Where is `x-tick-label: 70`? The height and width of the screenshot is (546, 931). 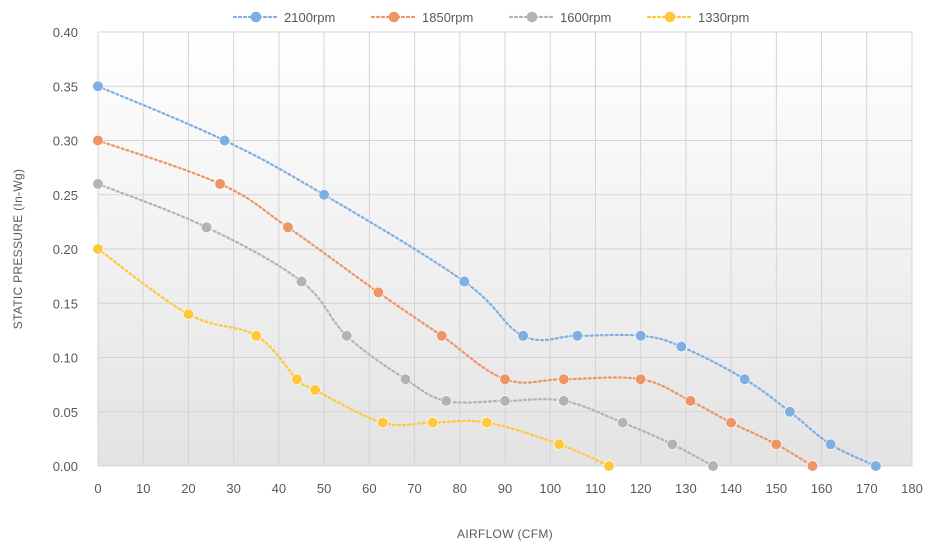
x-tick-label: 70 is located at coordinates (414, 488).